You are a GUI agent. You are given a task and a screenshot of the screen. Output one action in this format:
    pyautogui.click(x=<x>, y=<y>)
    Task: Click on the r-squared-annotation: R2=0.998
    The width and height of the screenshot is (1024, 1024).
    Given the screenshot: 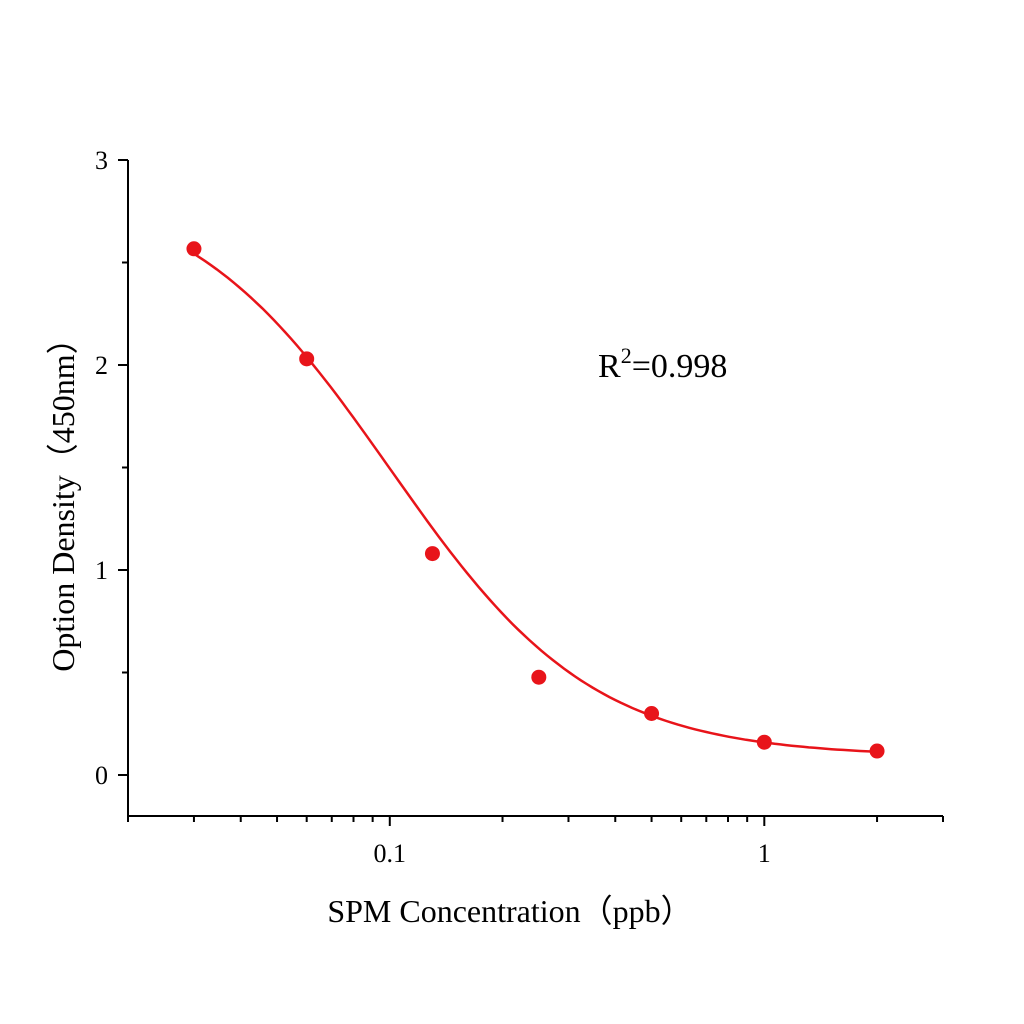 What is the action you would take?
    pyautogui.click(x=662, y=364)
    